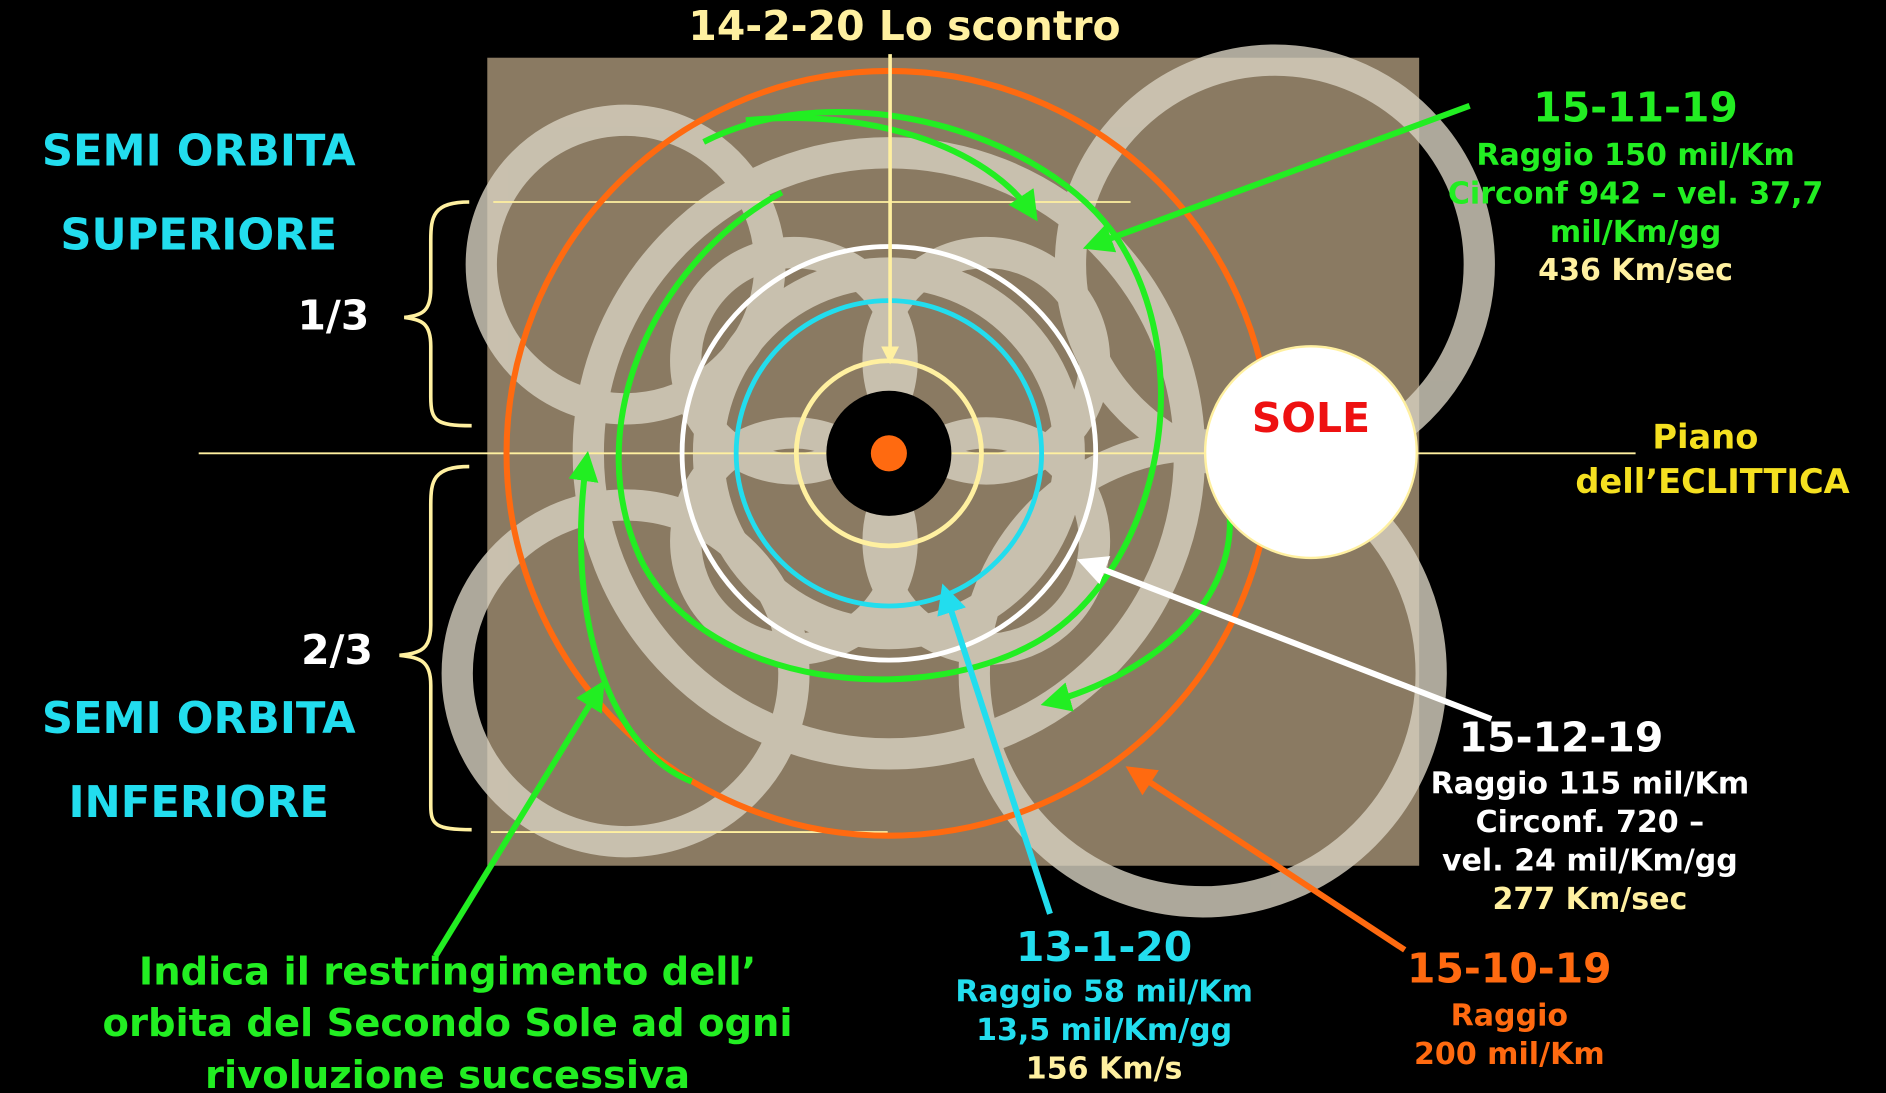 Image resolution: width=1886 pixels, height=1093 pixels. I want to click on date: 13-1-20, so click(1104, 947).